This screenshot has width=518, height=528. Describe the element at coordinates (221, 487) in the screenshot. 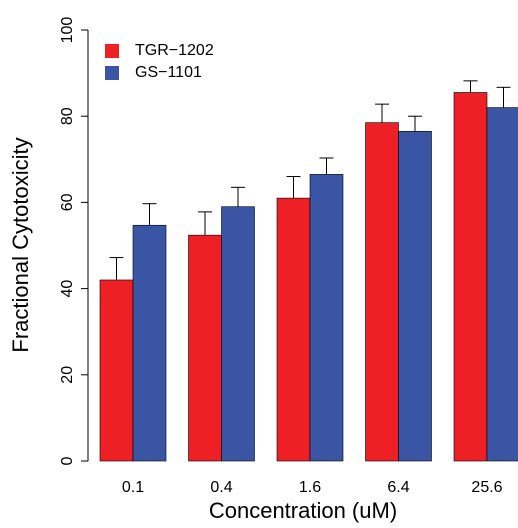

I see `x-tick-label: 0.4` at that location.